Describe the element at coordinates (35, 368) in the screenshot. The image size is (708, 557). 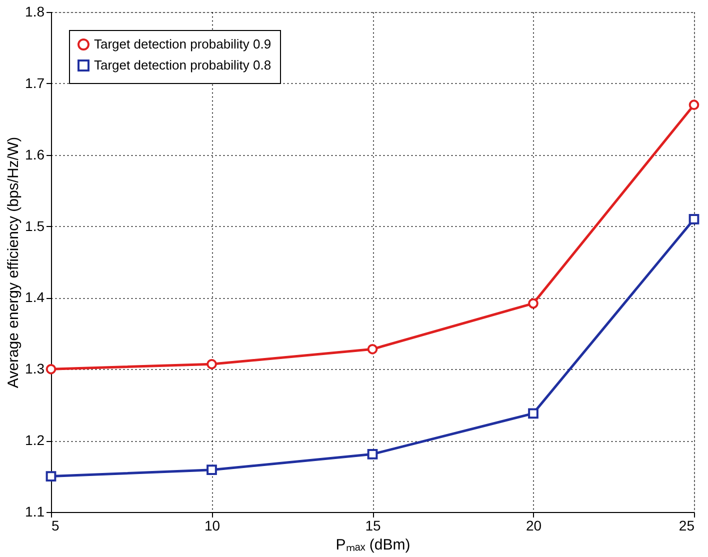
I see `y-tick-label: 1.3` at that location.